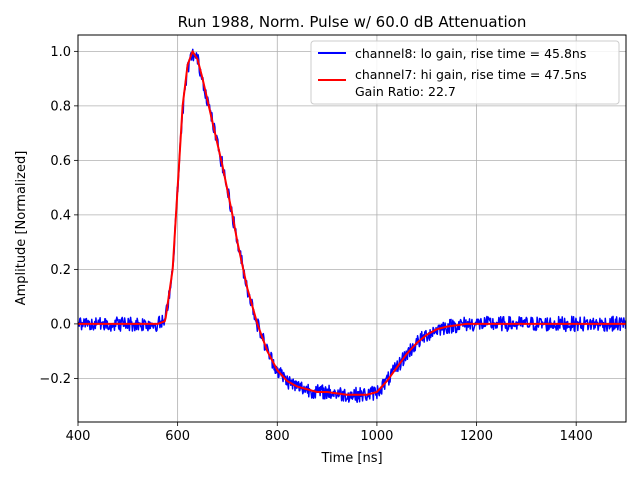  Describe the element at coordinates (277, 436) in the screenshot. I see `x-tick-label: 800` at that location.